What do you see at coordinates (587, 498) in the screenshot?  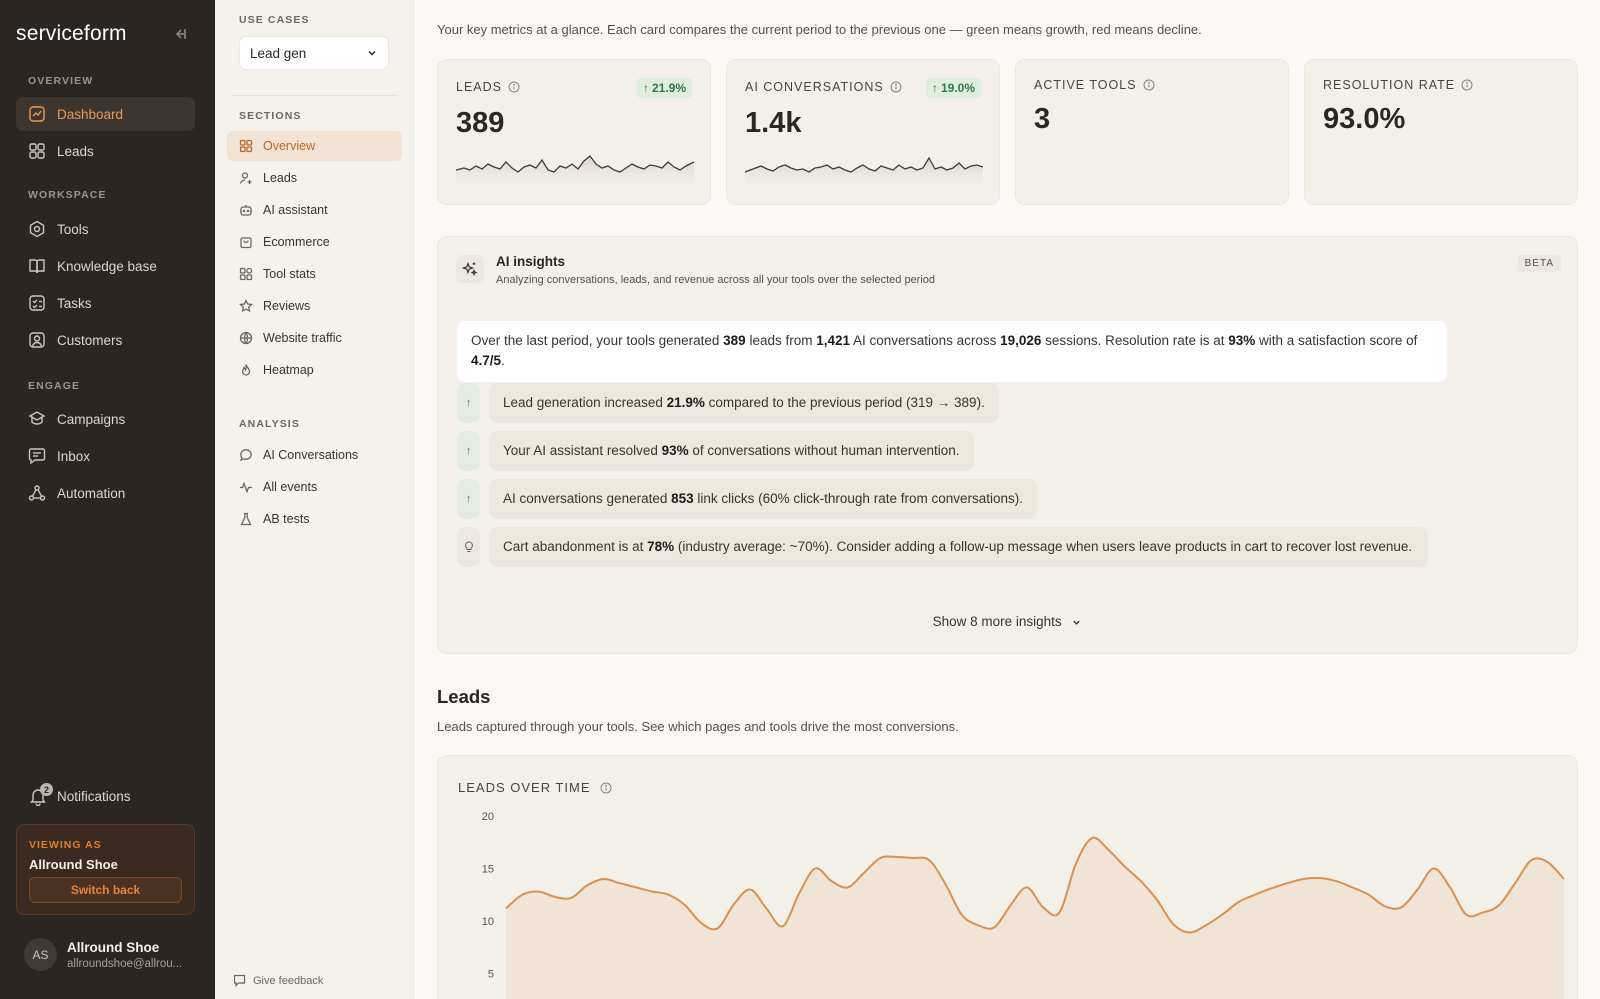 I see `insight-text-part: AI conversations generated` at bounding box center [587, 498].